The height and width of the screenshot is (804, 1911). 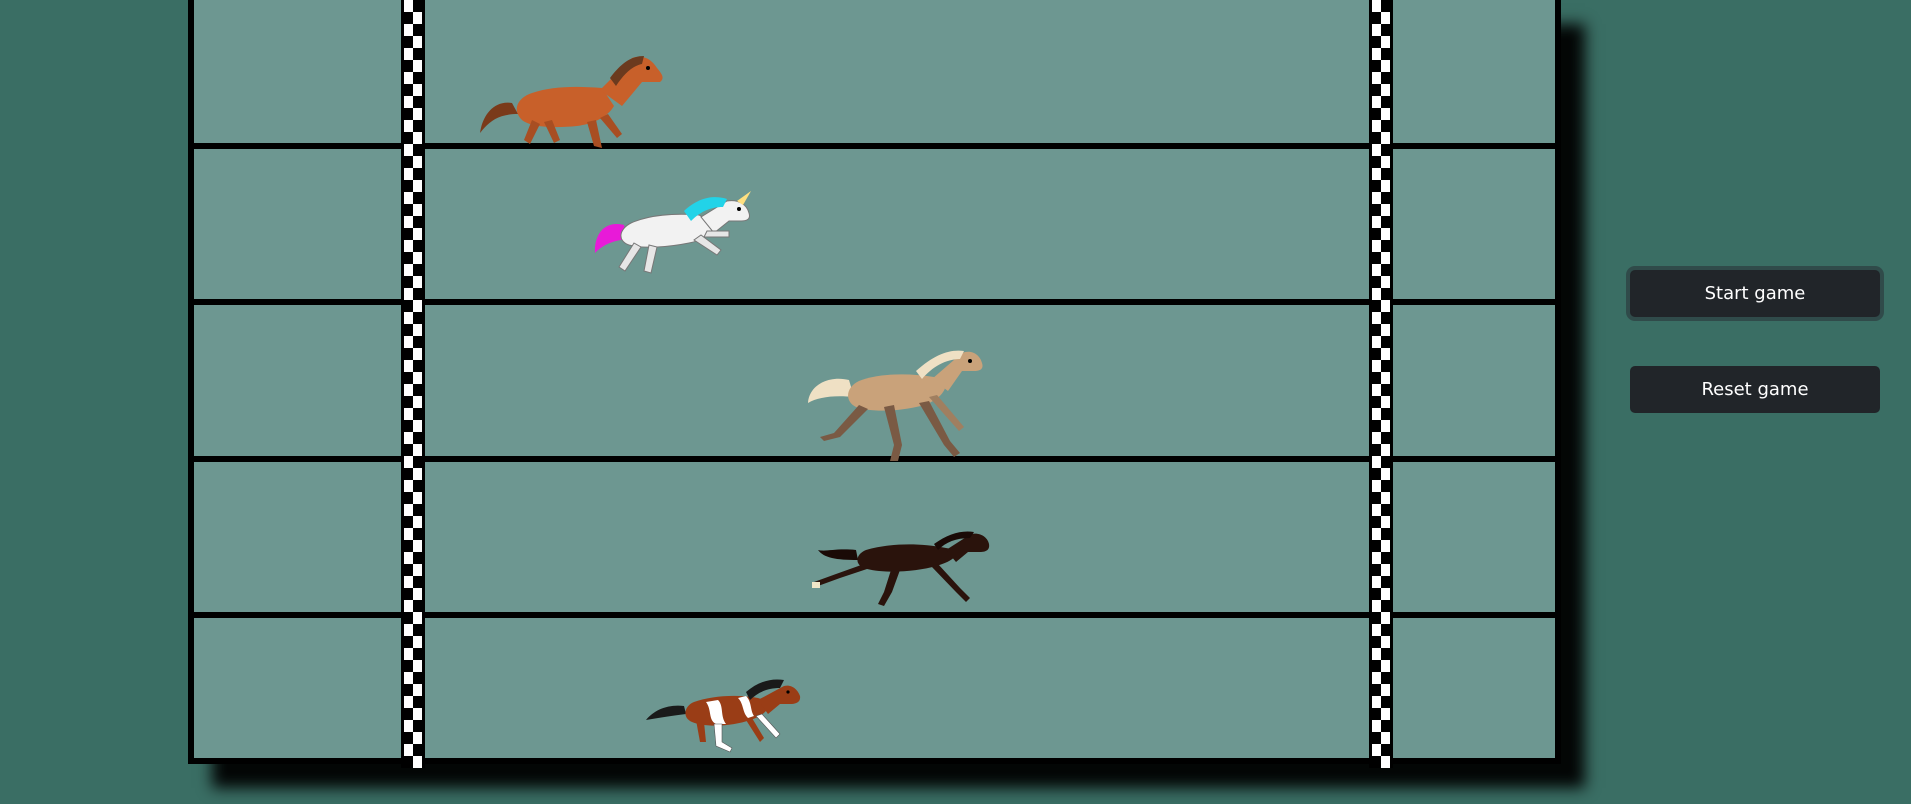 What do you see at coordinates (581, 100) in the screenshot?
I see `chestnut-horse-icon` at bounding box center [581, 100].